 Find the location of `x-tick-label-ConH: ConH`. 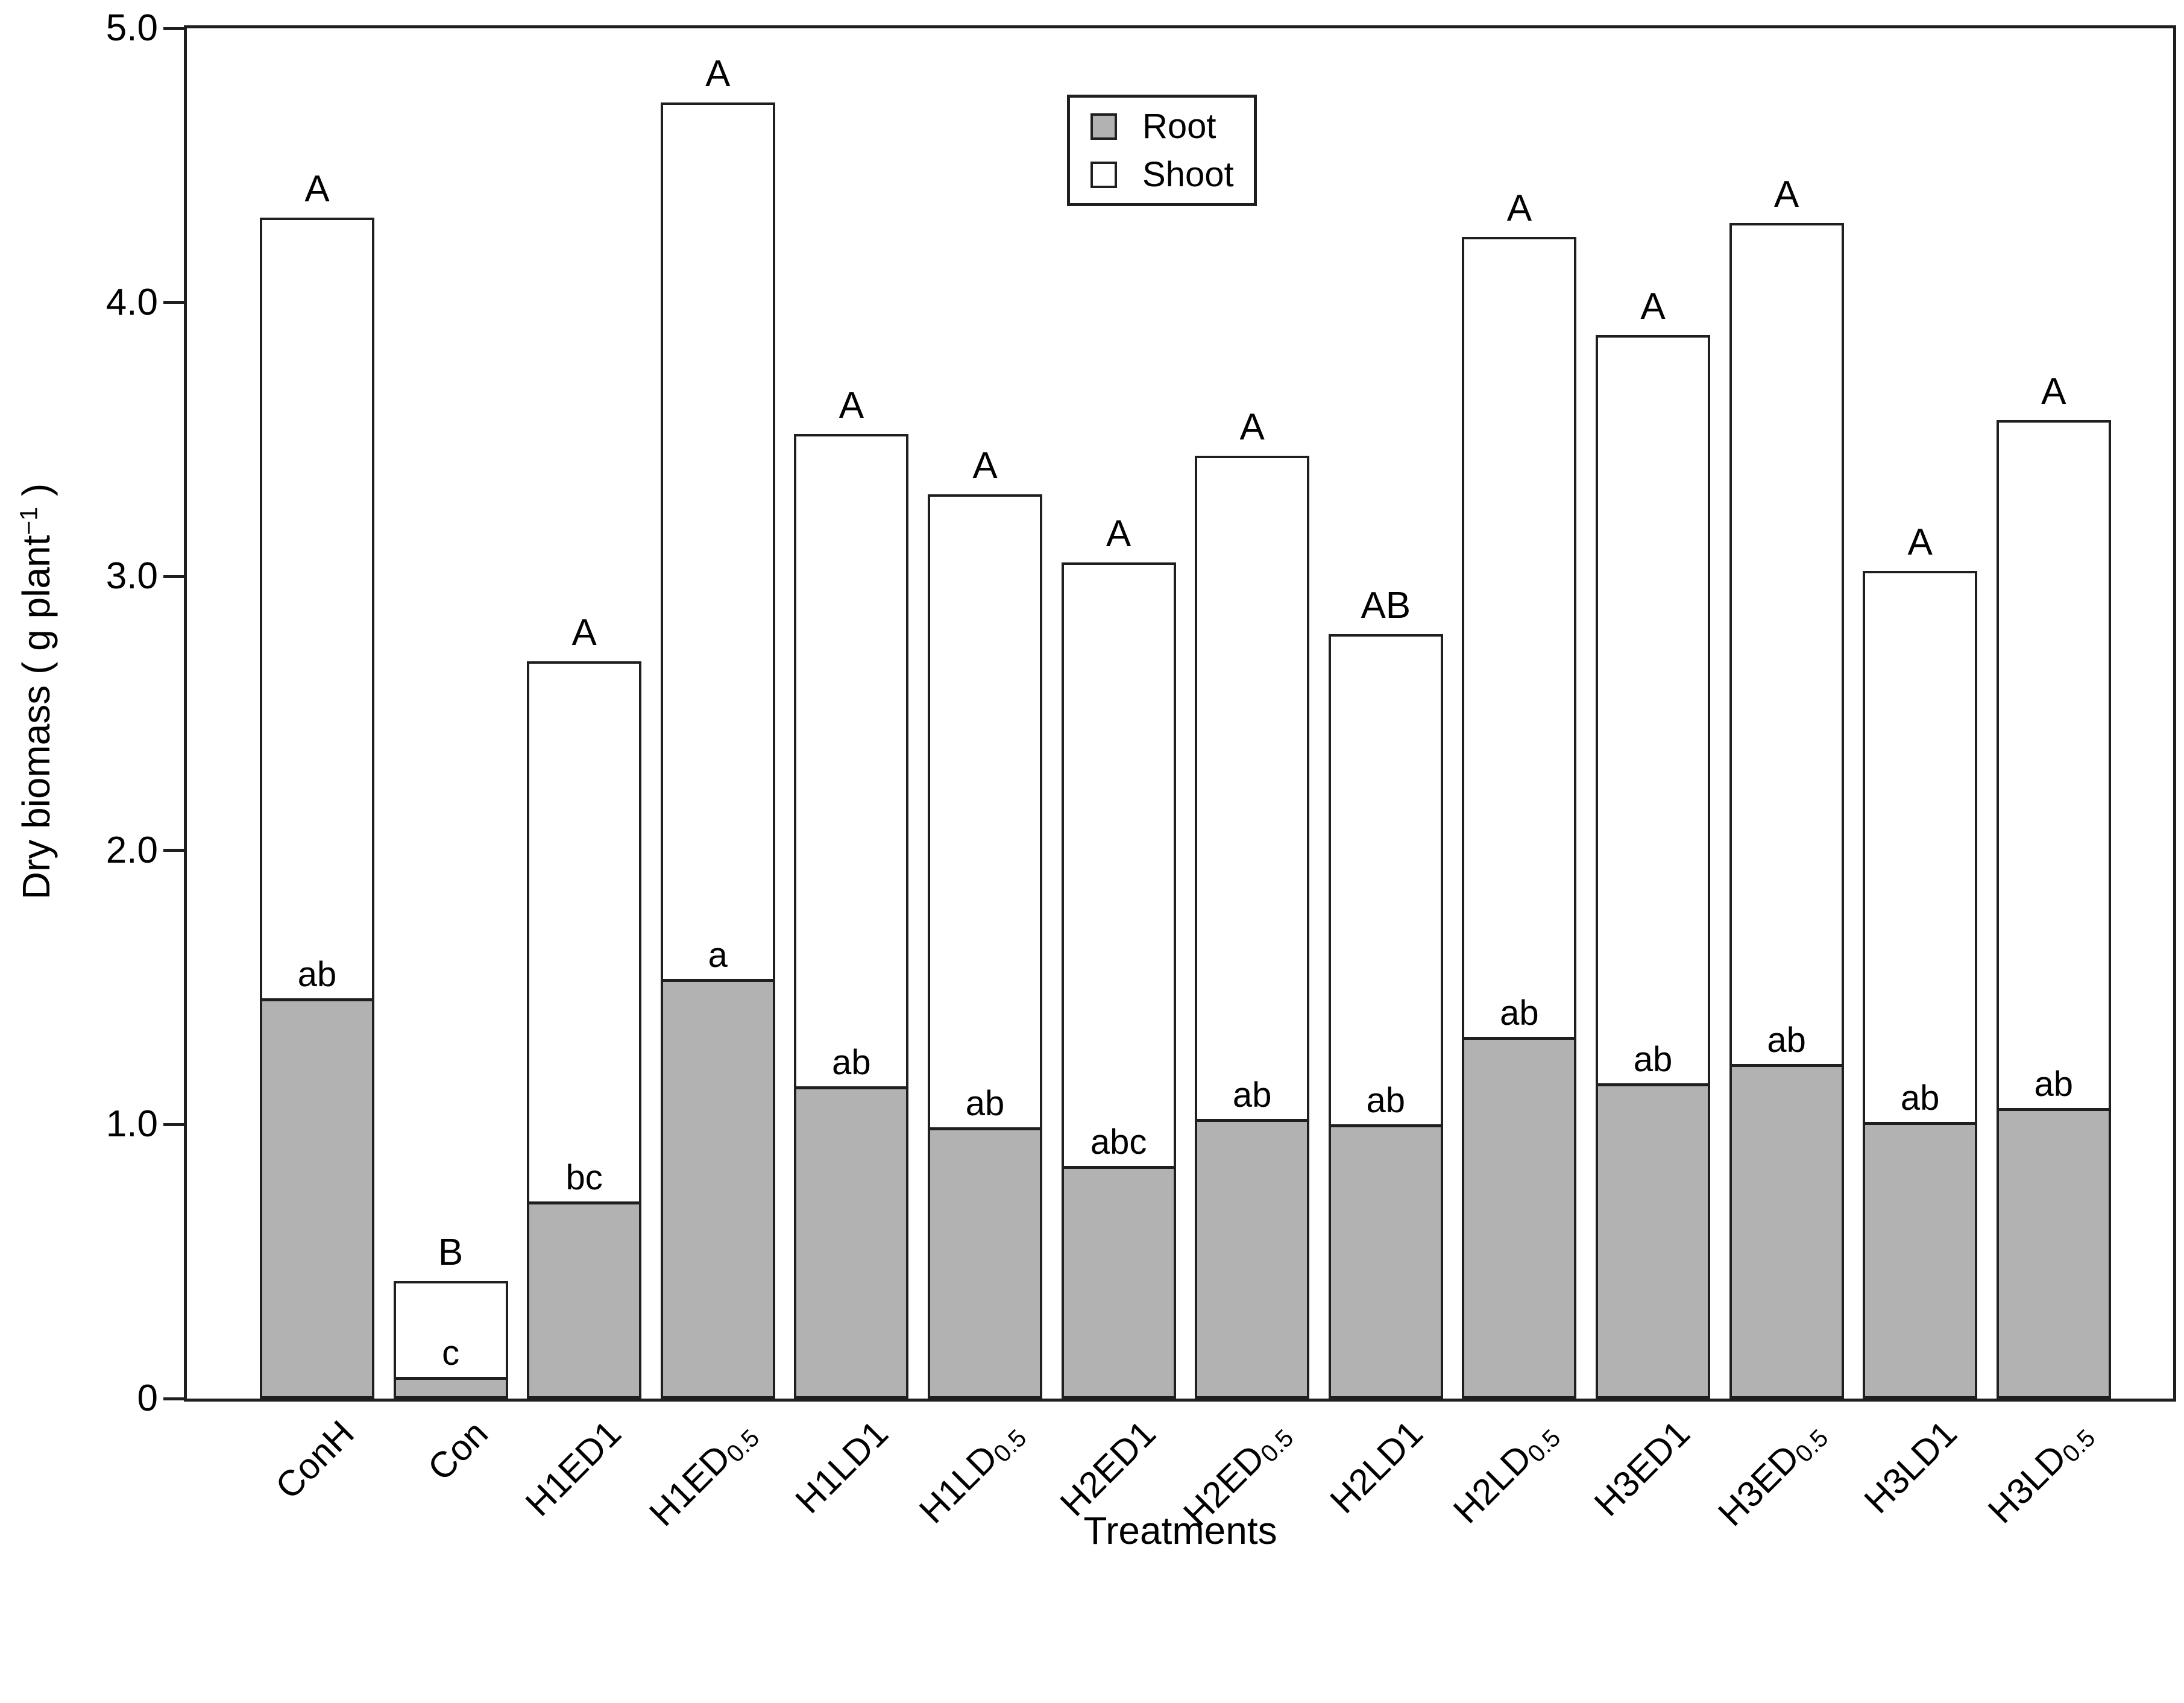

x-tick-label-ConH: ConH is located at coordinates (315, 1459).